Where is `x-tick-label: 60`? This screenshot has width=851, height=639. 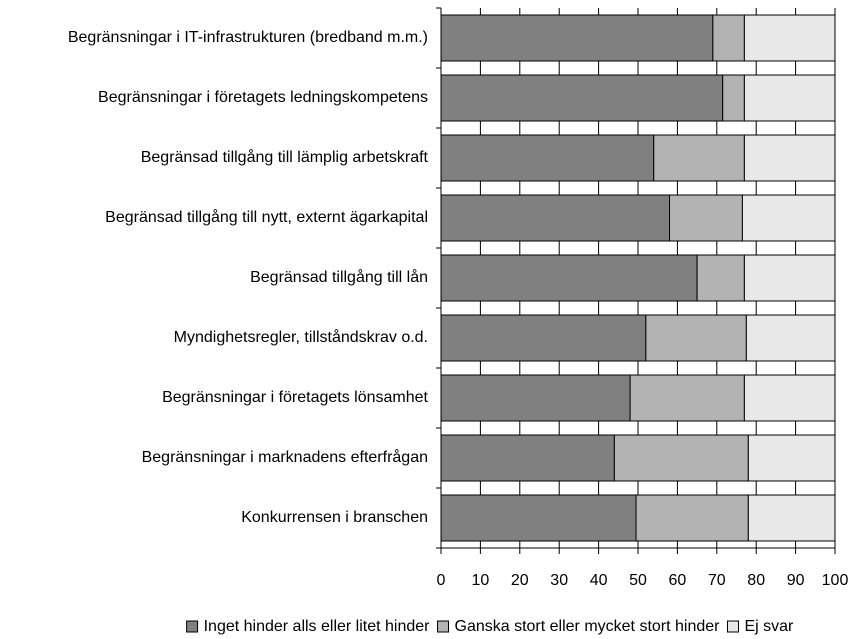 x-tick-label: 60 is located at coordinates (678, 580).